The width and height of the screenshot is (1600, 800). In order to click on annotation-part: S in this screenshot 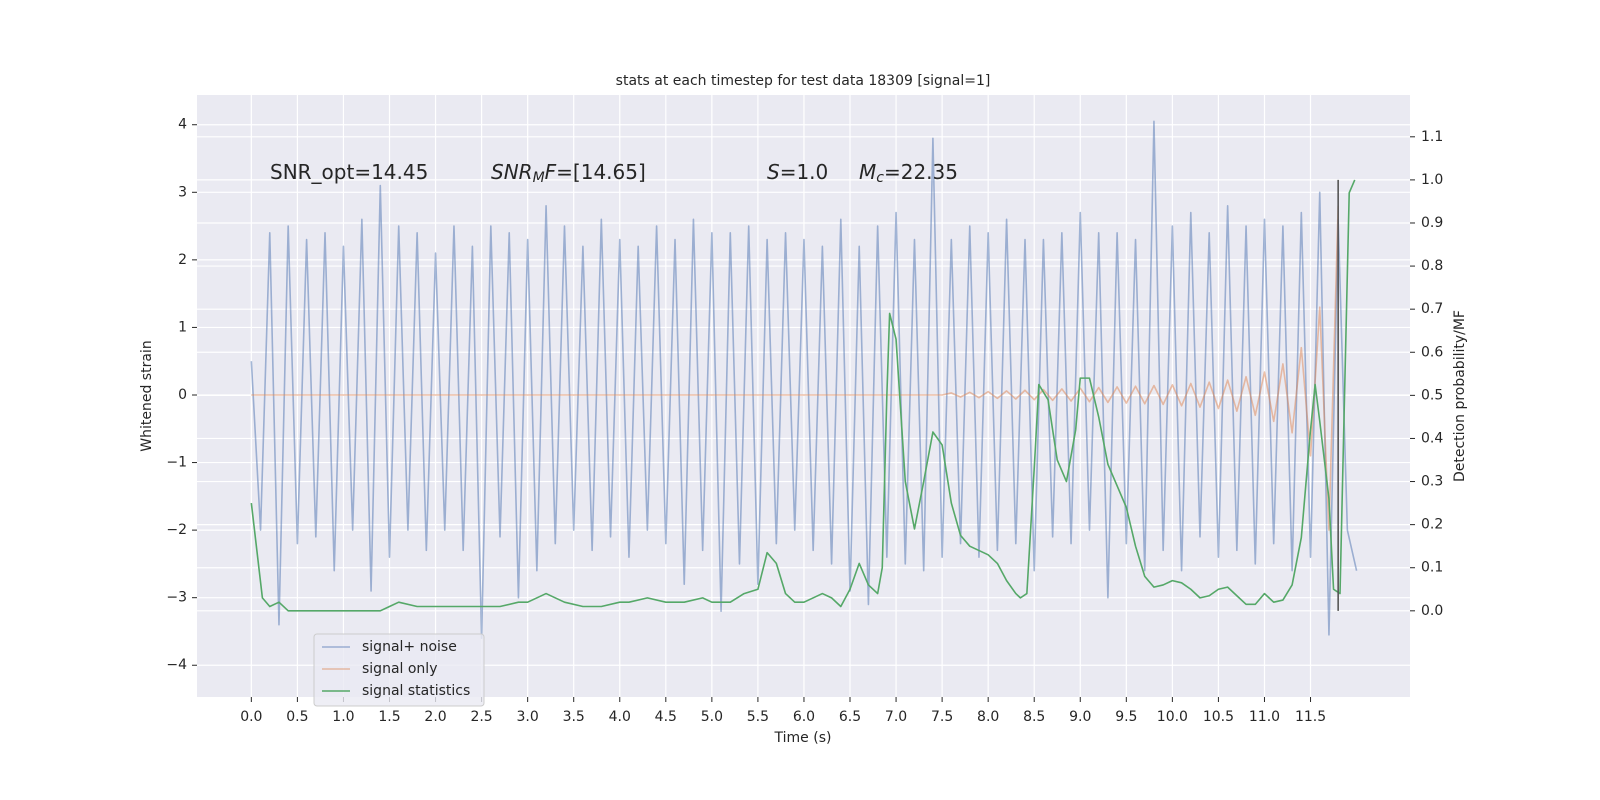, I will do `click(773, 172)`.